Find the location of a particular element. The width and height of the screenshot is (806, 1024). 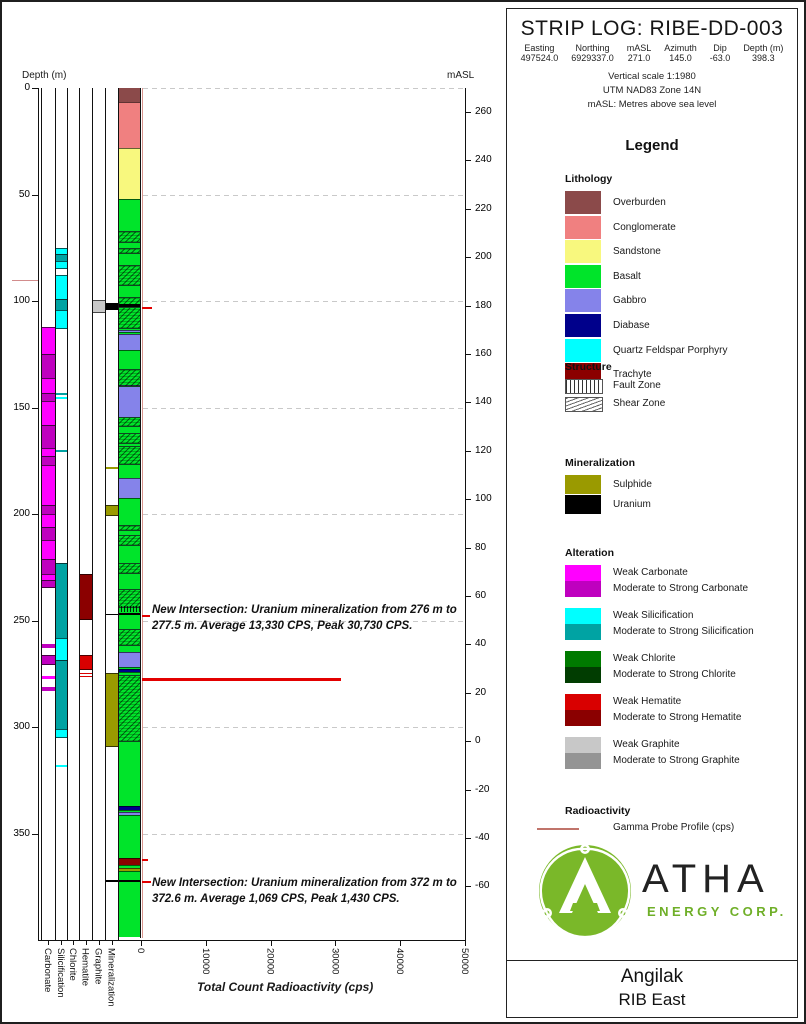

collar-field-label: Depth (m) is located at coordinates (763, 48).